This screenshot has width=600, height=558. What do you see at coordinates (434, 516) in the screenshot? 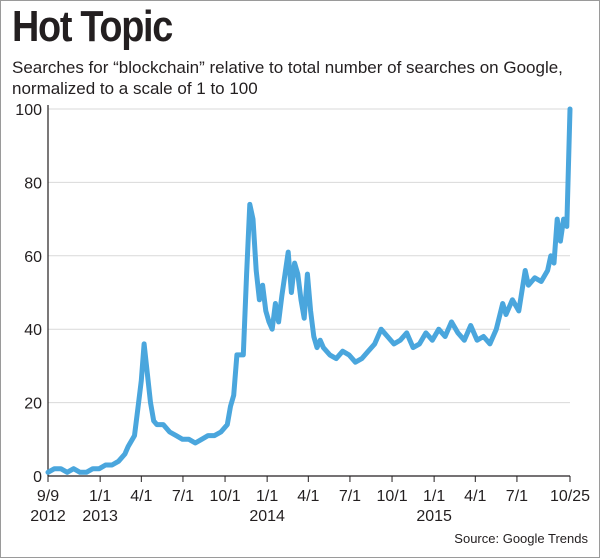
I see `x-tick-year: 2015` at bounding box center [434, 516].